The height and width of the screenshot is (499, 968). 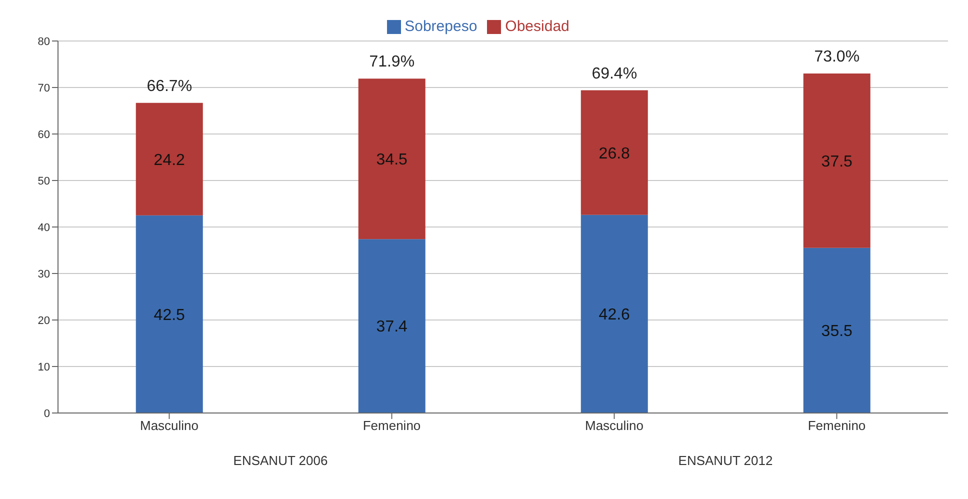 I want to click on y-tick-label: 80, so click(x=44, y=42).